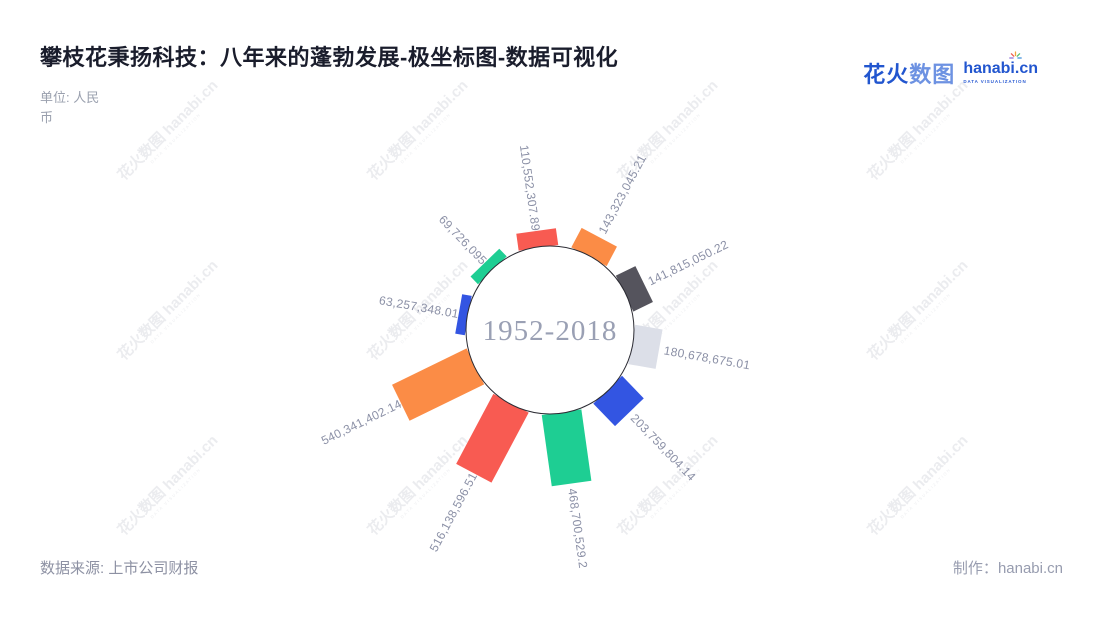  What do you see at coordinates (419, 307) in the screenshot?
I see `bar-value-label: 63,257,348.01` at bounding box center [419, 307].